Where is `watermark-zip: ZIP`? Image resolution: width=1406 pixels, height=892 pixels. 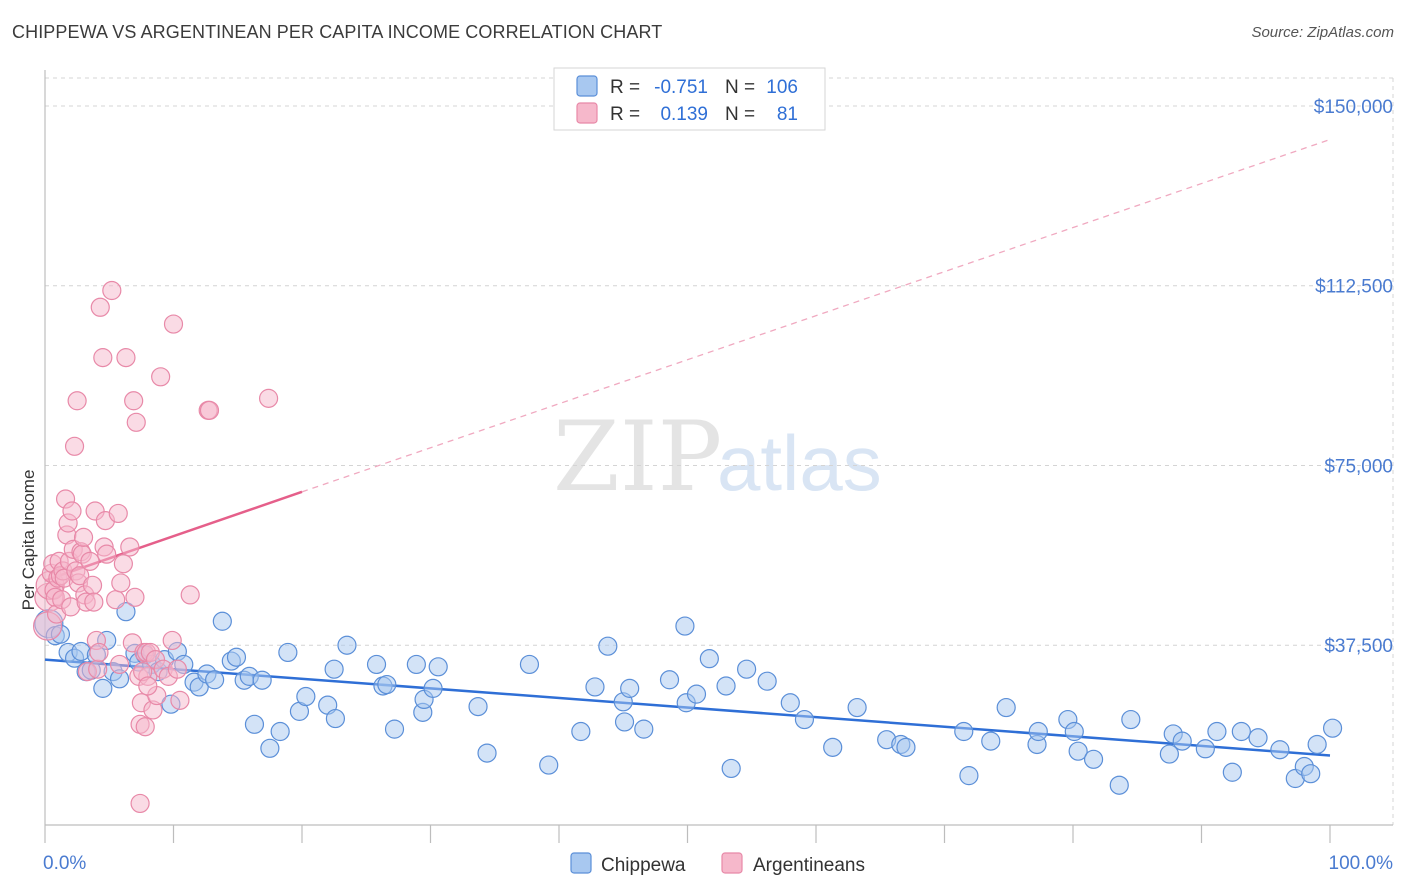 watermark-zip: ZIP is located at coordinates (637, 457).